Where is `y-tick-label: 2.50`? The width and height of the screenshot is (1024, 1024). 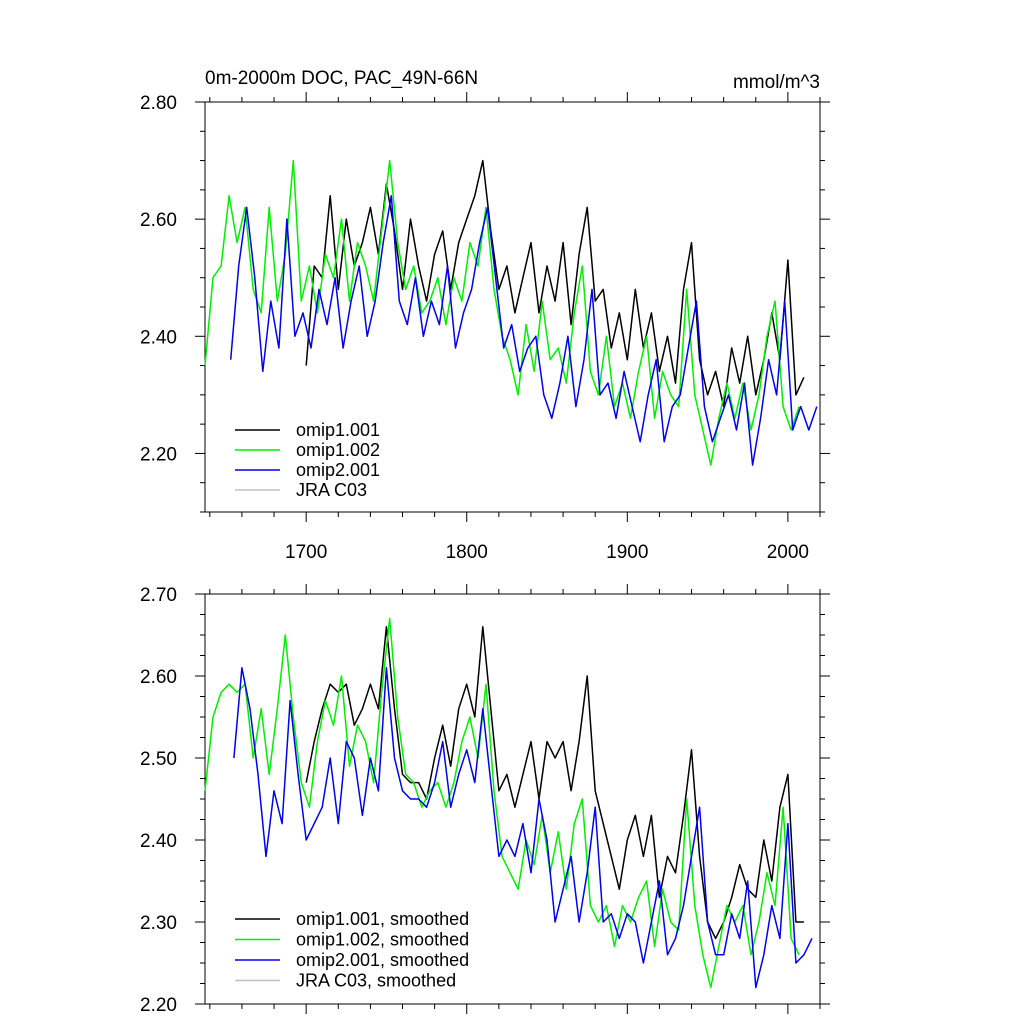 y-tick-label: 2.50 is located at coordinates (158, 759).